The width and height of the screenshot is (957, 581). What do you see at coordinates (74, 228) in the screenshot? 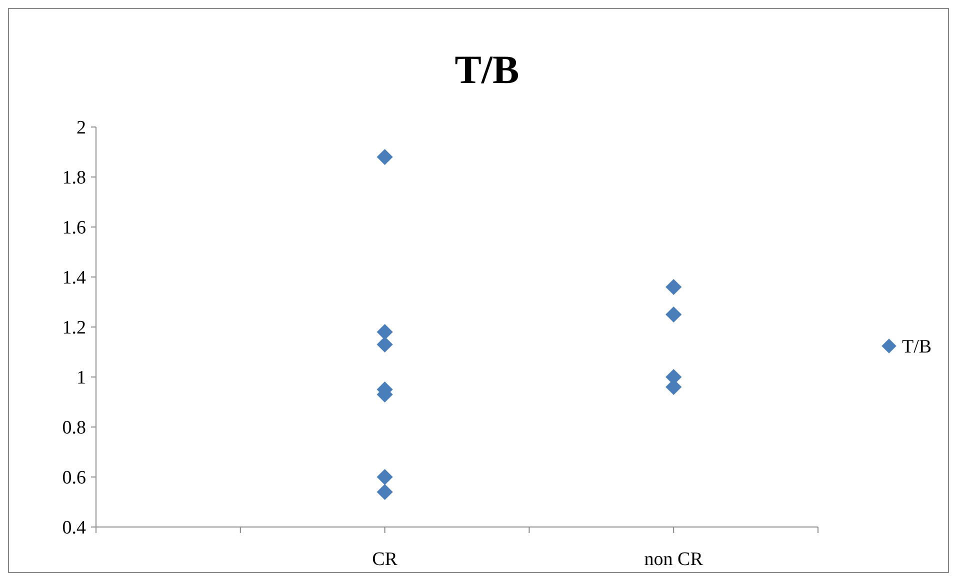
I see `y-tick-label: 1.6` at bounding box center [74, 228].